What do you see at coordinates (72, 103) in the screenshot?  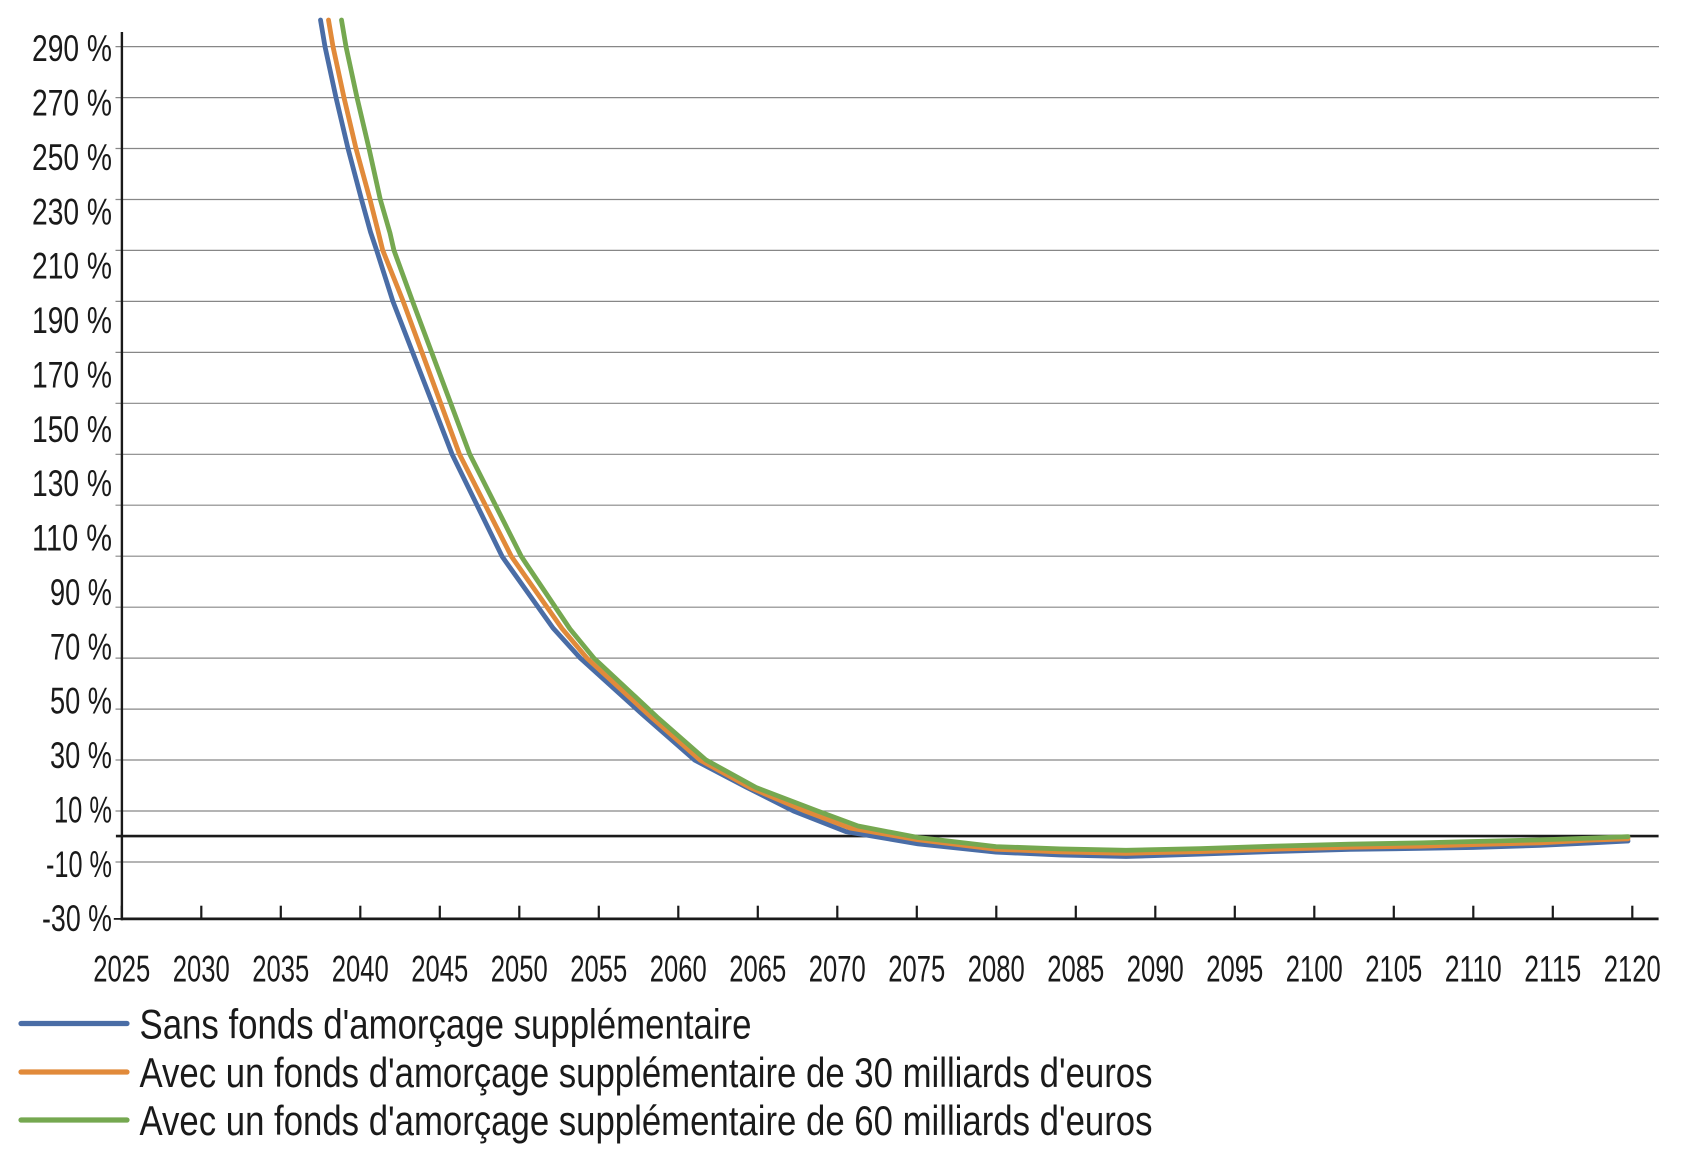 I see `svg-text: 270 %` at bounding box center [72, 103].